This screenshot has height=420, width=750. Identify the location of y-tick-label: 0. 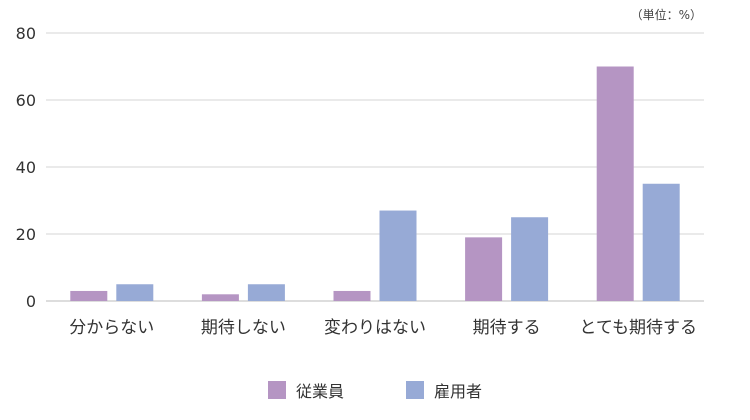
(31, 301).